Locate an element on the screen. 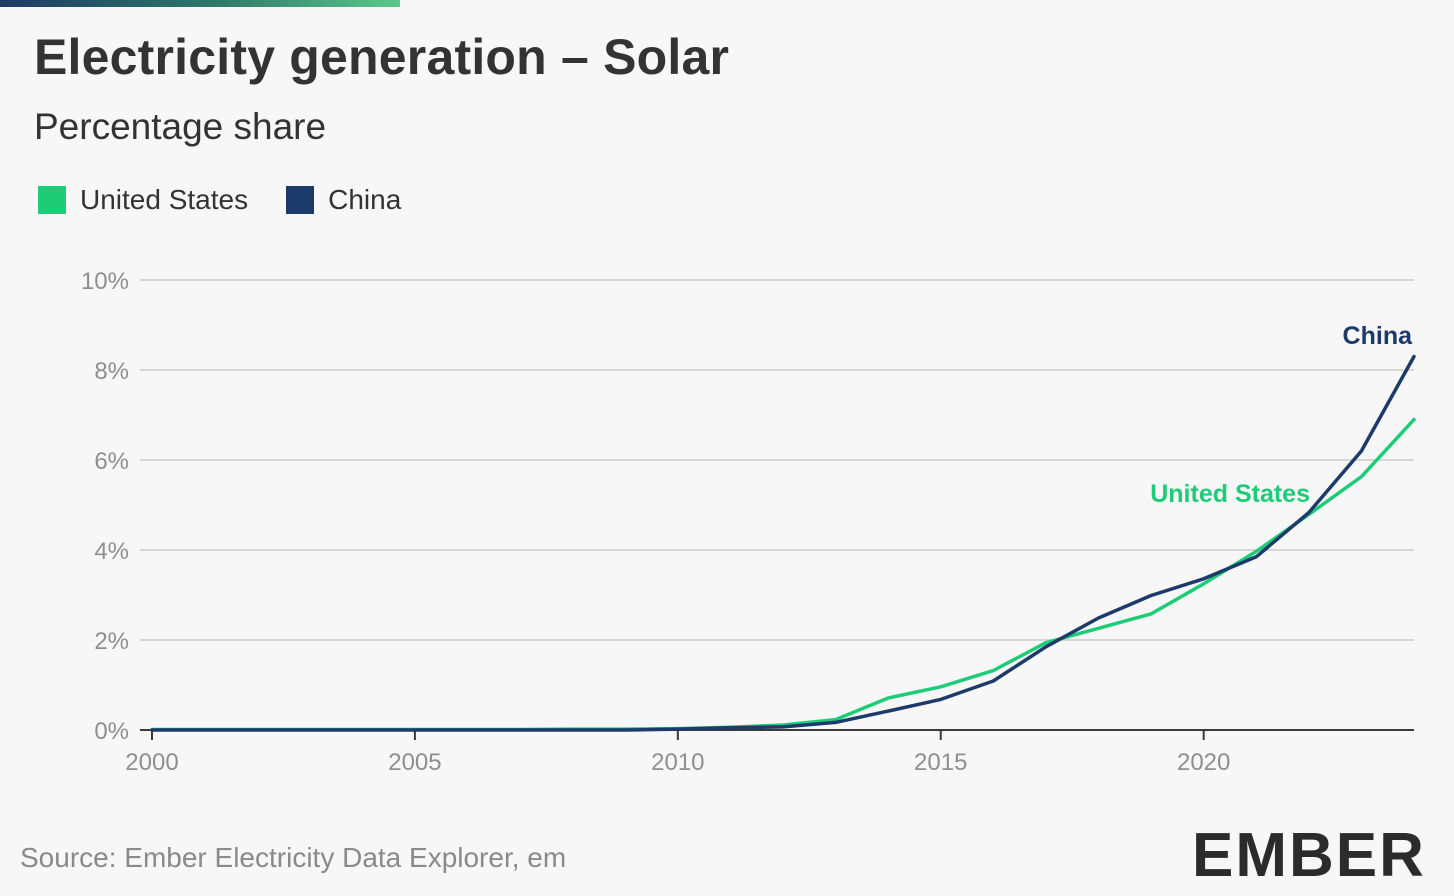  x-tick-label: 2005 is located at coordinates (414, 762).